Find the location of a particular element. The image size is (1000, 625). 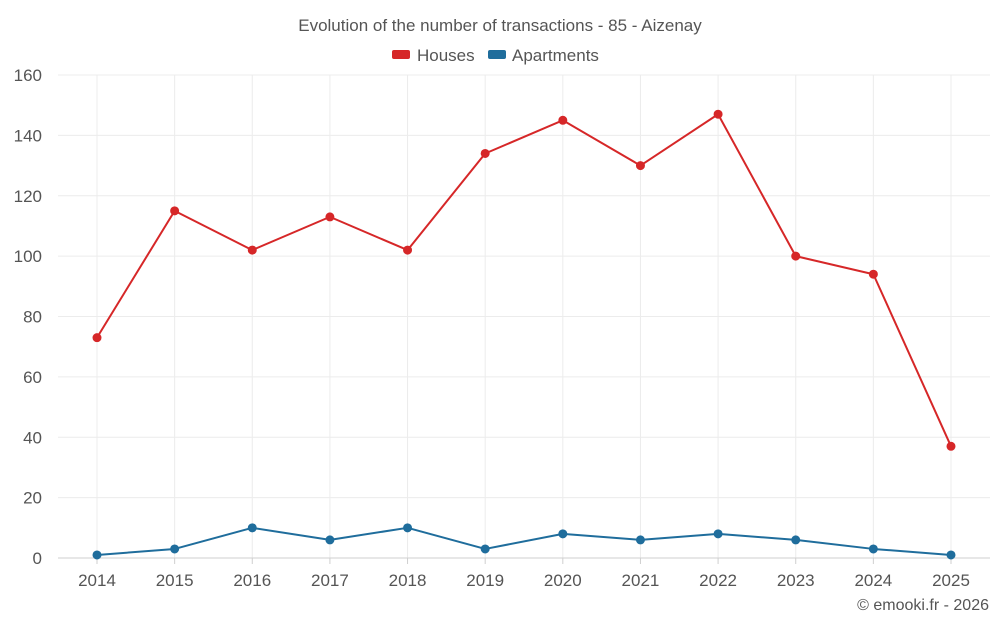

data-point-houses-2025 is located at coordinates (951, 446).